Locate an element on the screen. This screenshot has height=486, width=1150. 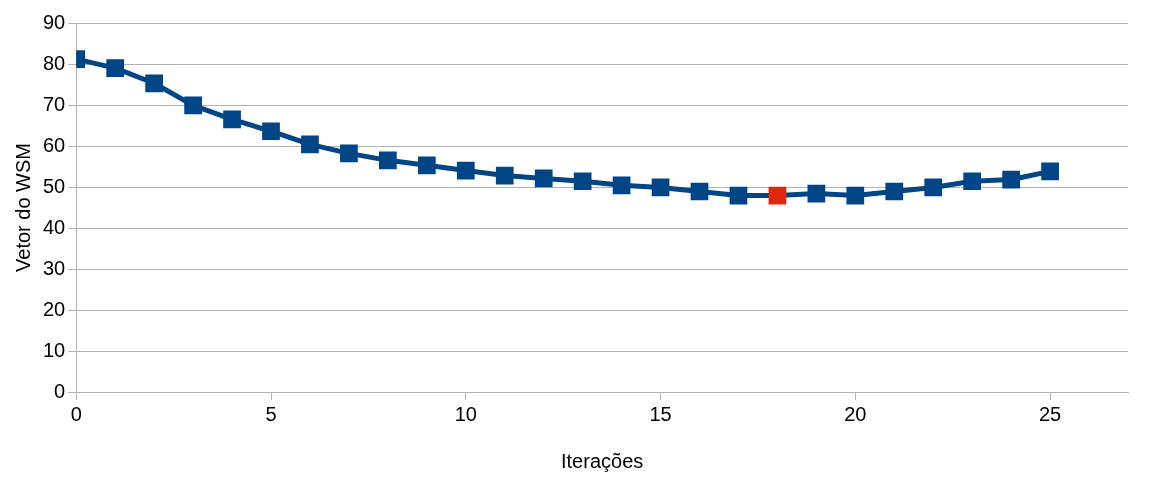
x-tick-label: 5 is located at coordinates (271, 413).